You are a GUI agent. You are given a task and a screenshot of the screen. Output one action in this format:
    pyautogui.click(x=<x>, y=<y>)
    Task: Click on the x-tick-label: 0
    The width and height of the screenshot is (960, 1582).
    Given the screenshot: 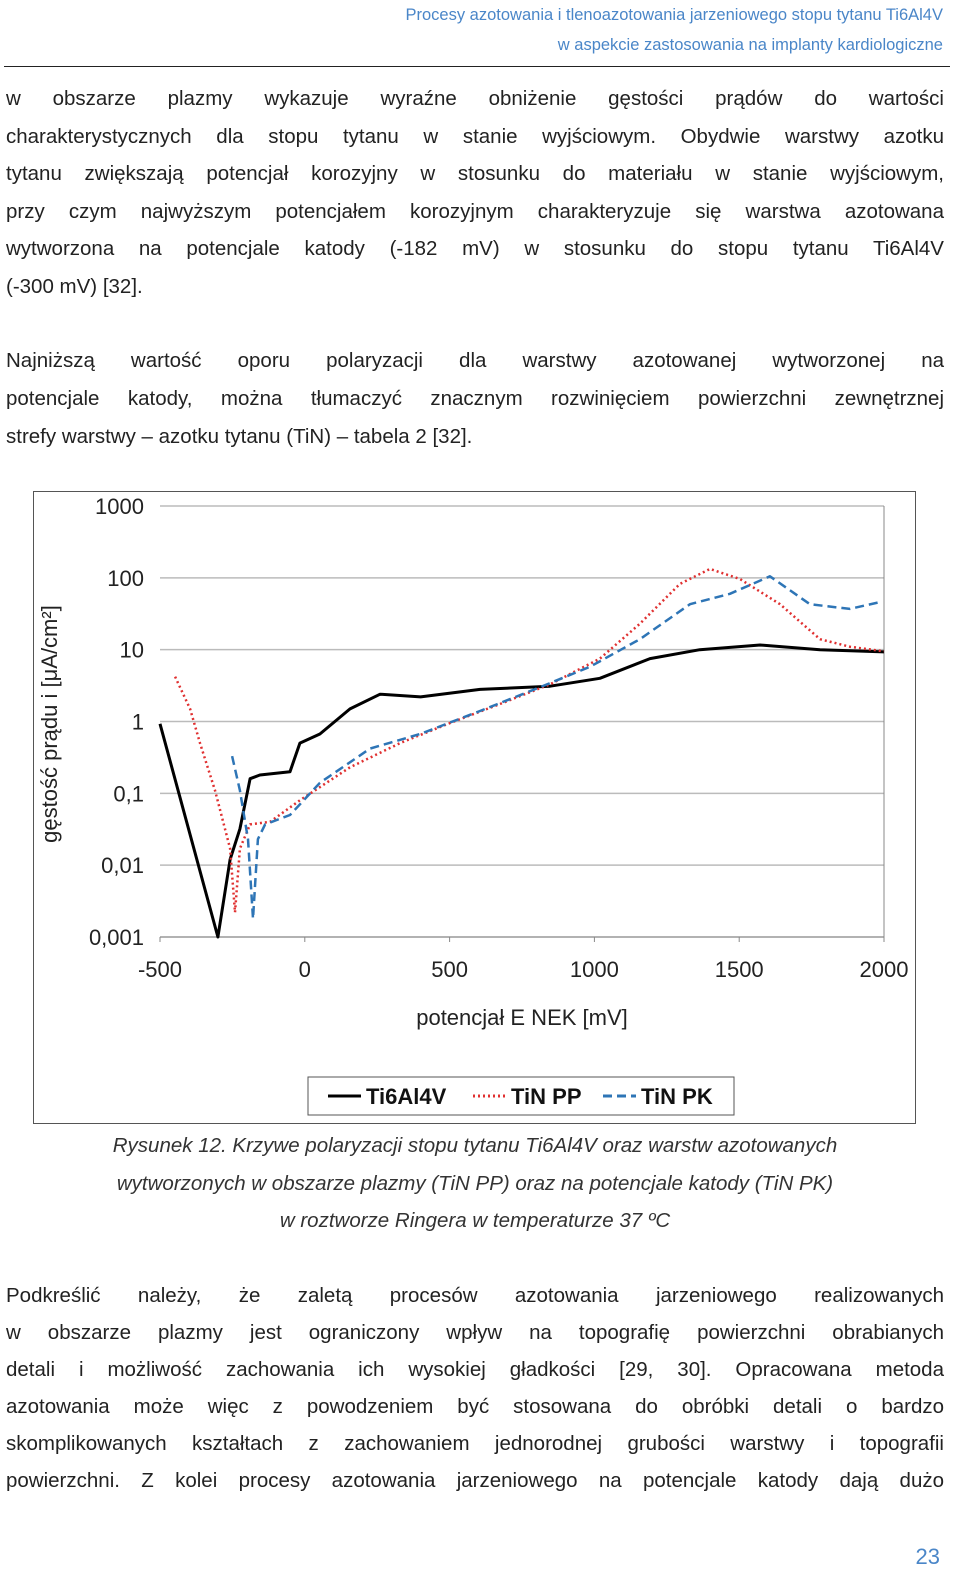 What is the action you would take?
    pyautogui.click(x=305, y=969)
    